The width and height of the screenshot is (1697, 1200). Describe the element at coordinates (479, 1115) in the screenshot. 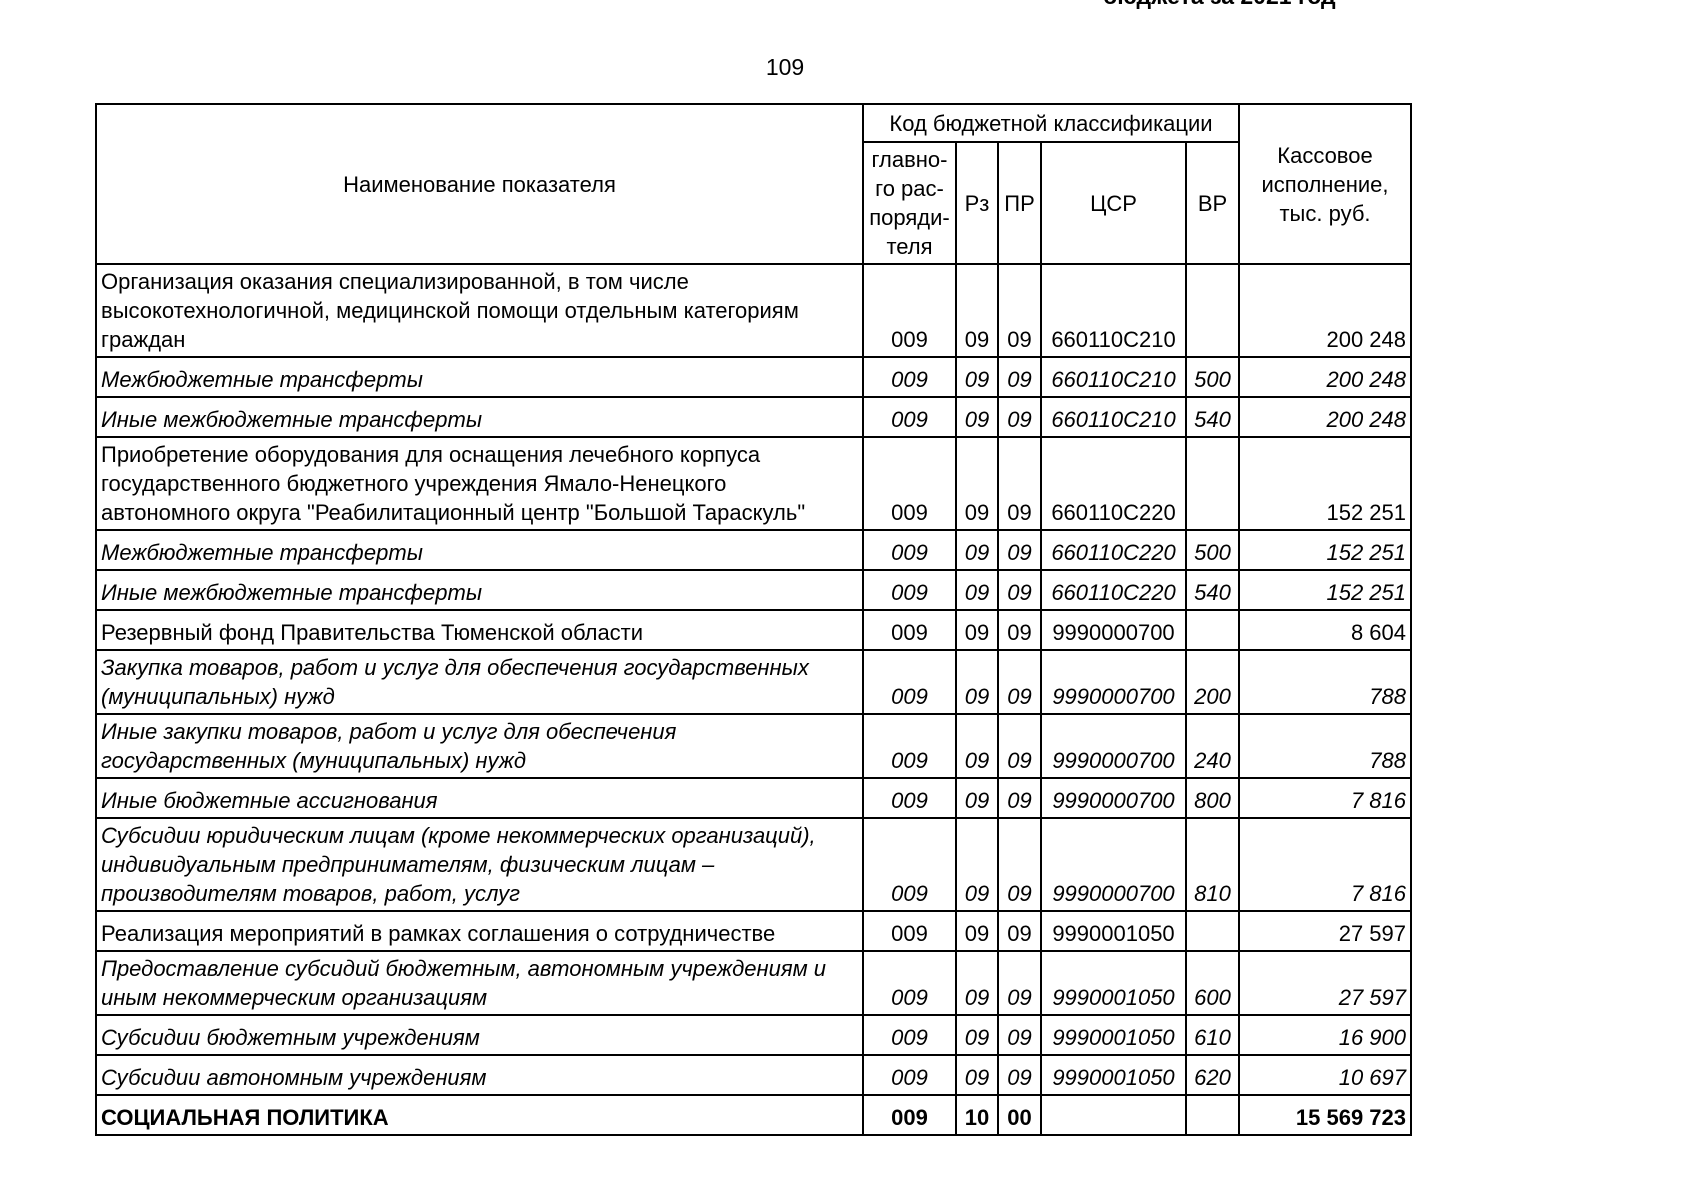

I see `cell-name: СОЦИАЛЬНАЯ ПОЛИТИКА` at that location.